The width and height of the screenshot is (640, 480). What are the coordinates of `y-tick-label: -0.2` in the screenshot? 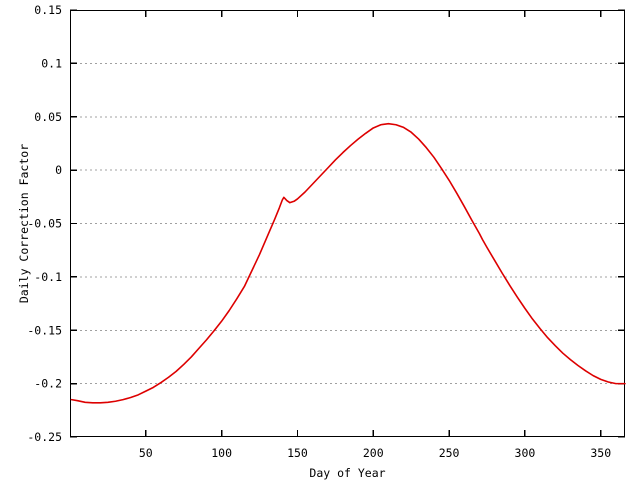 It's located at (48, 384).